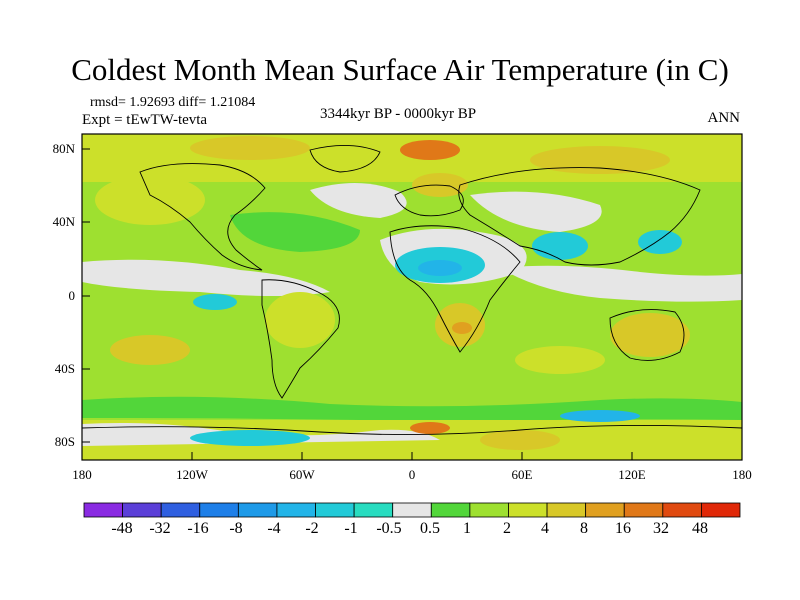 The height and width of the screenshot is (600, 800). Describe the element at coordinates (250, 148) in the screenshot. I see `field-arctic-warm` at that location.